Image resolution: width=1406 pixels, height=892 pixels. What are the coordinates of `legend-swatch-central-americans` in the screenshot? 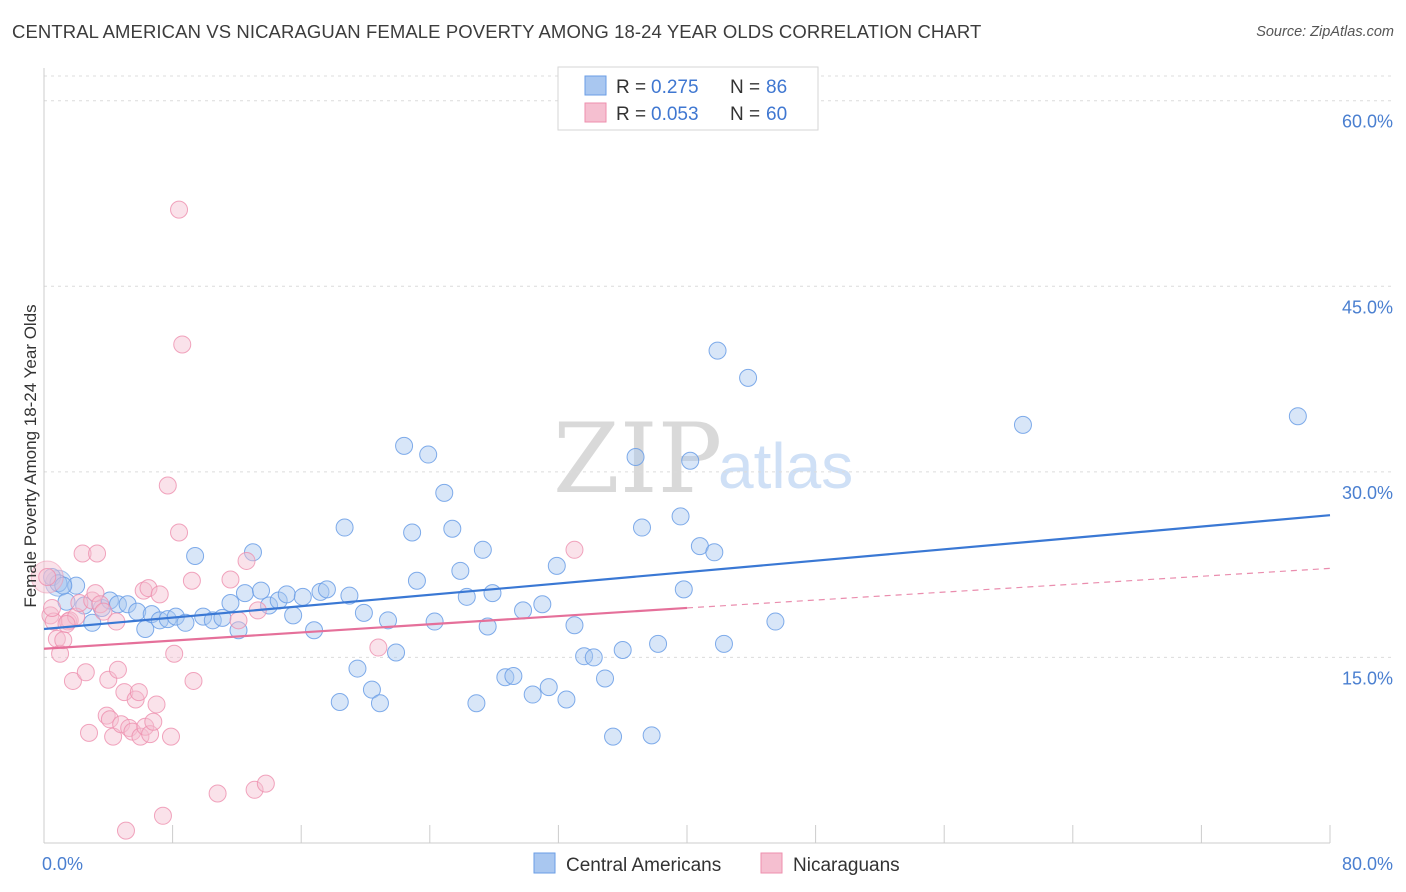 It's located at (595, 85).